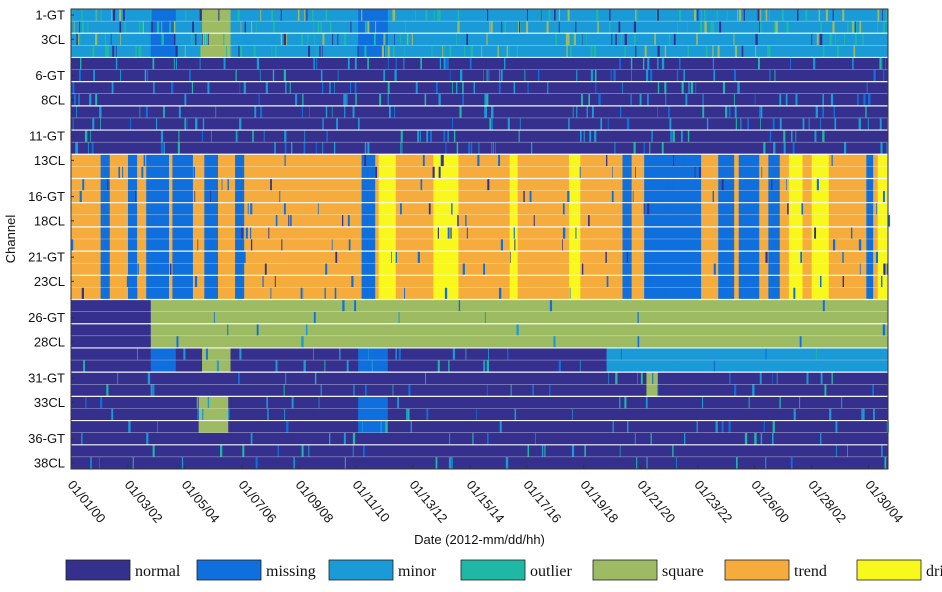  I want to click on legend-label-outlier: outlier, so click(551, 571).